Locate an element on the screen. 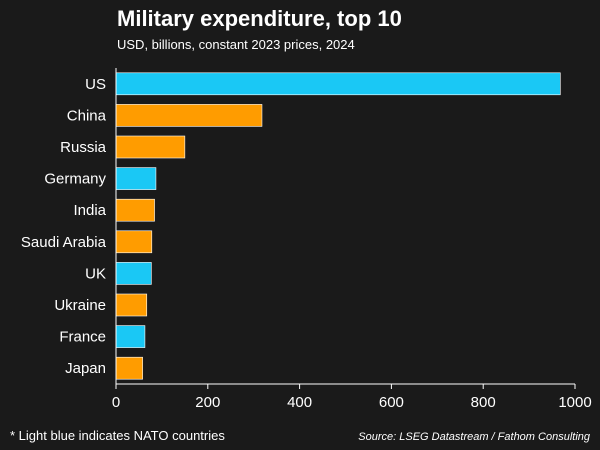 Image resolution: width=600 pixels, height=450 pixels. chart-title: Military expenditure, top 10 is located at coordinates (259, 18).